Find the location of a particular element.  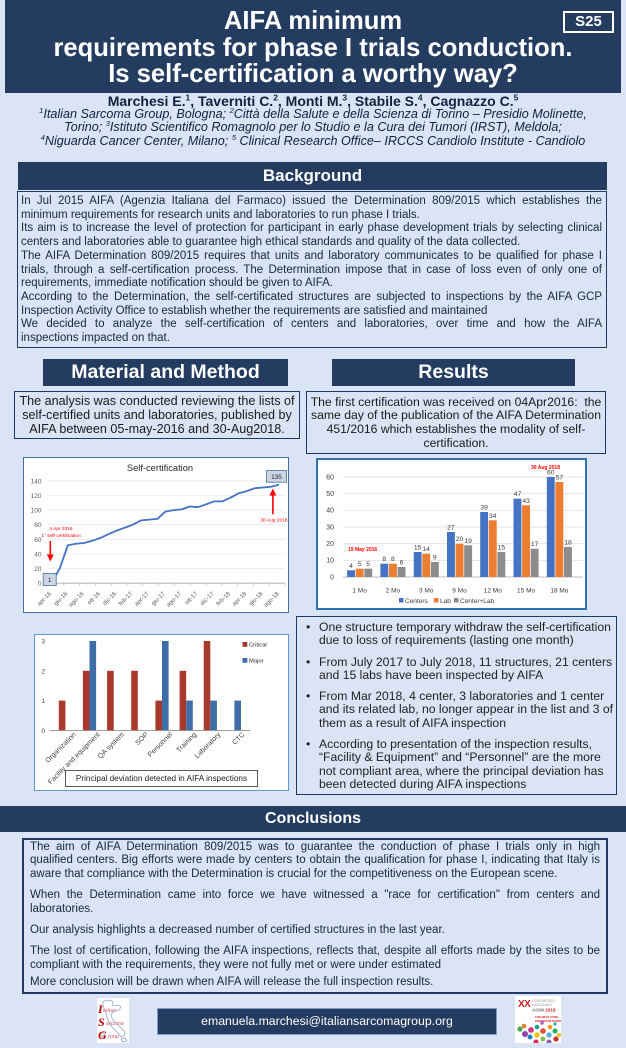

svg-text: talian is located at coordinates (109, 1011).